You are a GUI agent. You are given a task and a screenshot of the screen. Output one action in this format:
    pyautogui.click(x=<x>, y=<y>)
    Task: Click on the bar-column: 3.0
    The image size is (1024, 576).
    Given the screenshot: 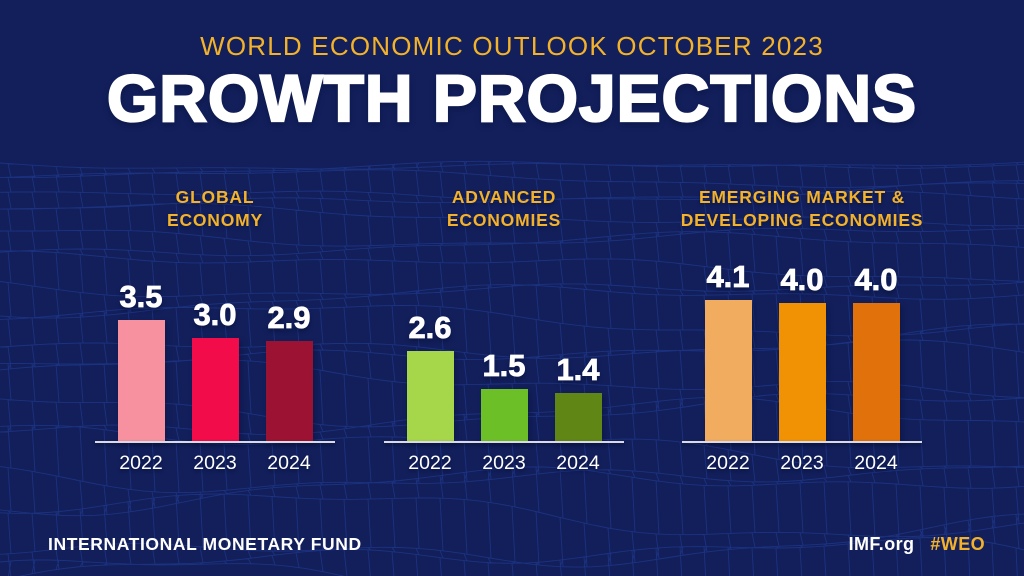 What is the action you would take?
    pyautogui.click(x=215, y=368)
    